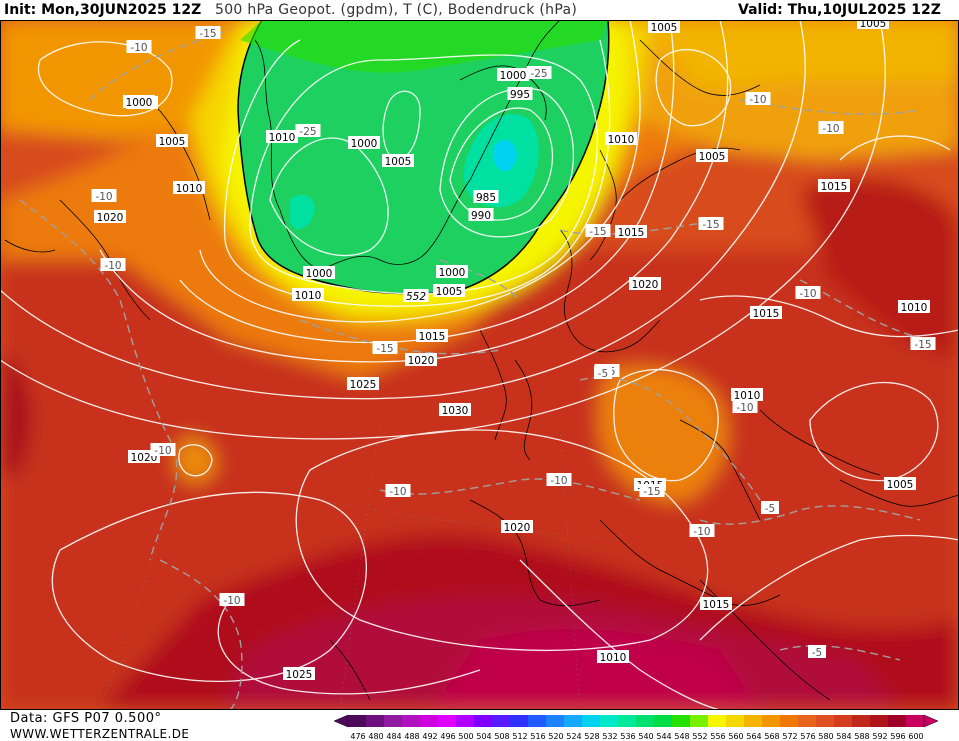  I want to click on scale-tick-label: 552, so click(700, 736).